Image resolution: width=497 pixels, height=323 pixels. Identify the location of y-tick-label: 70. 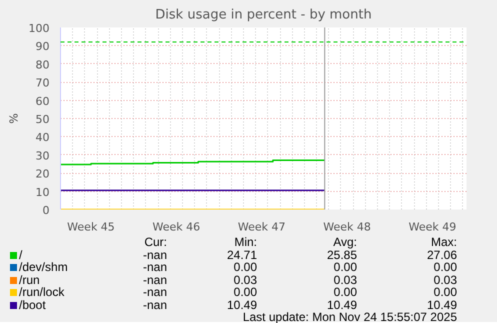
(43, 83).